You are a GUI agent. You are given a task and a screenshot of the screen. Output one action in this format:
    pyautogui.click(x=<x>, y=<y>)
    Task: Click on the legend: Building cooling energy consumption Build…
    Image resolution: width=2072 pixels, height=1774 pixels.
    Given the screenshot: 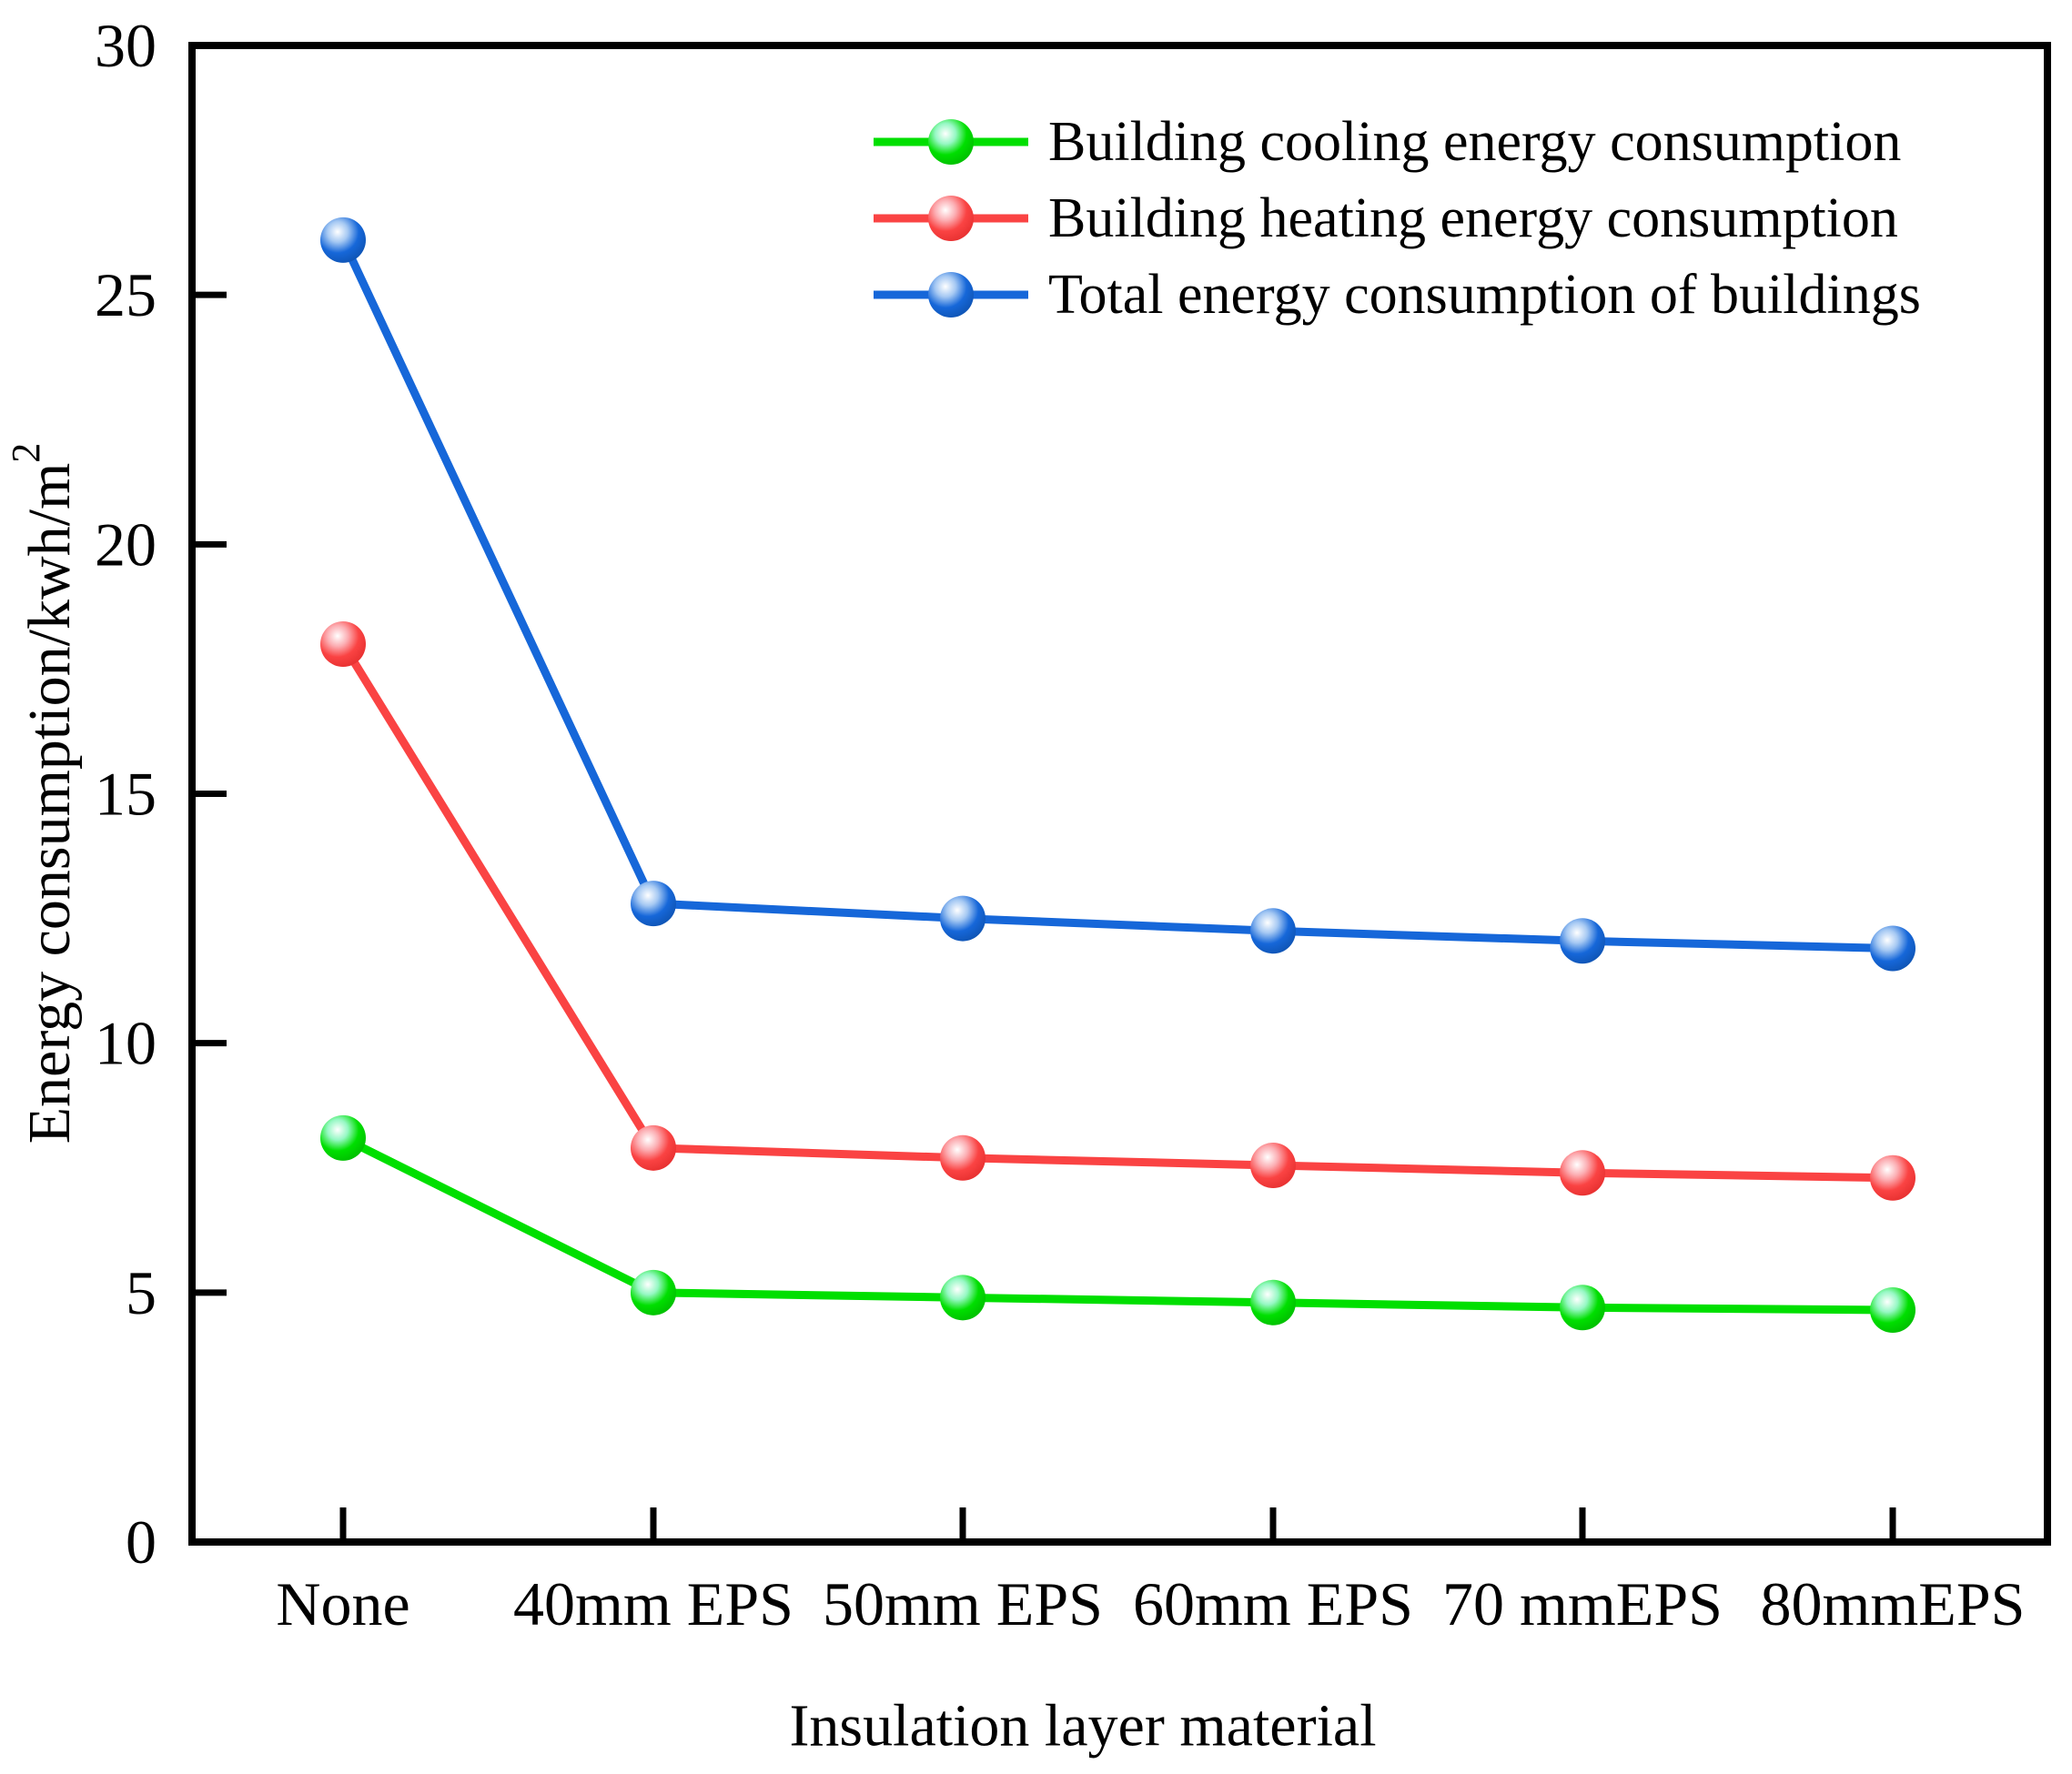 What is the action you would take?
    pyautogui.click(x=1397, y=218)
    